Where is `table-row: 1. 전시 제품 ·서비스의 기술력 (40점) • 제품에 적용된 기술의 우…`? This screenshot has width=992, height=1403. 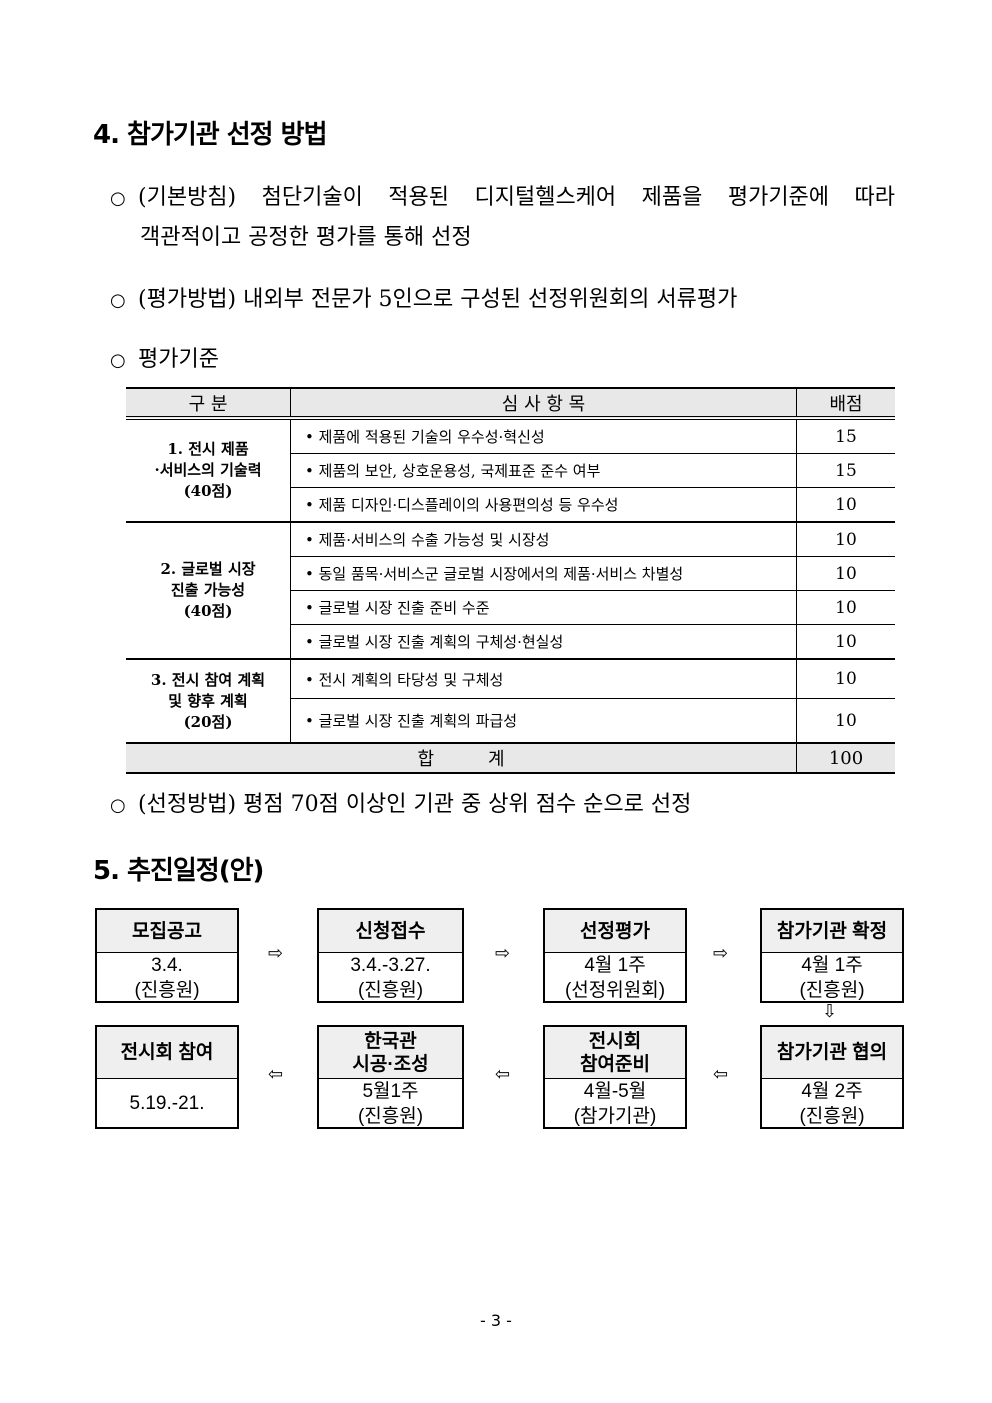
table-row: 1. 전시 제품 ·서비스의 기술력 (40점) • 제품에 적용된 기술의 우… is located at coordinates (510, 470).